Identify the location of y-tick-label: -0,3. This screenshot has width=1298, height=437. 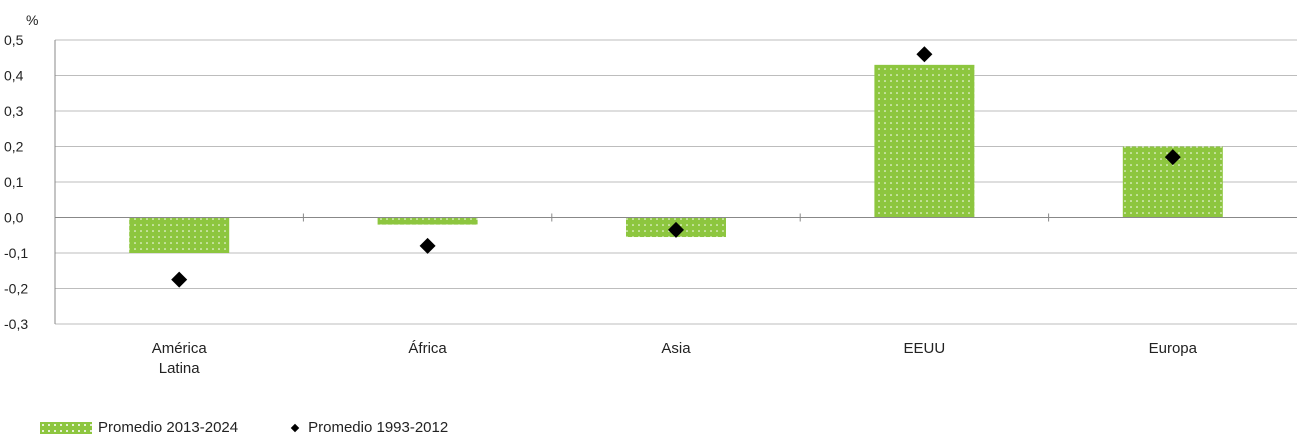
(16, 324).